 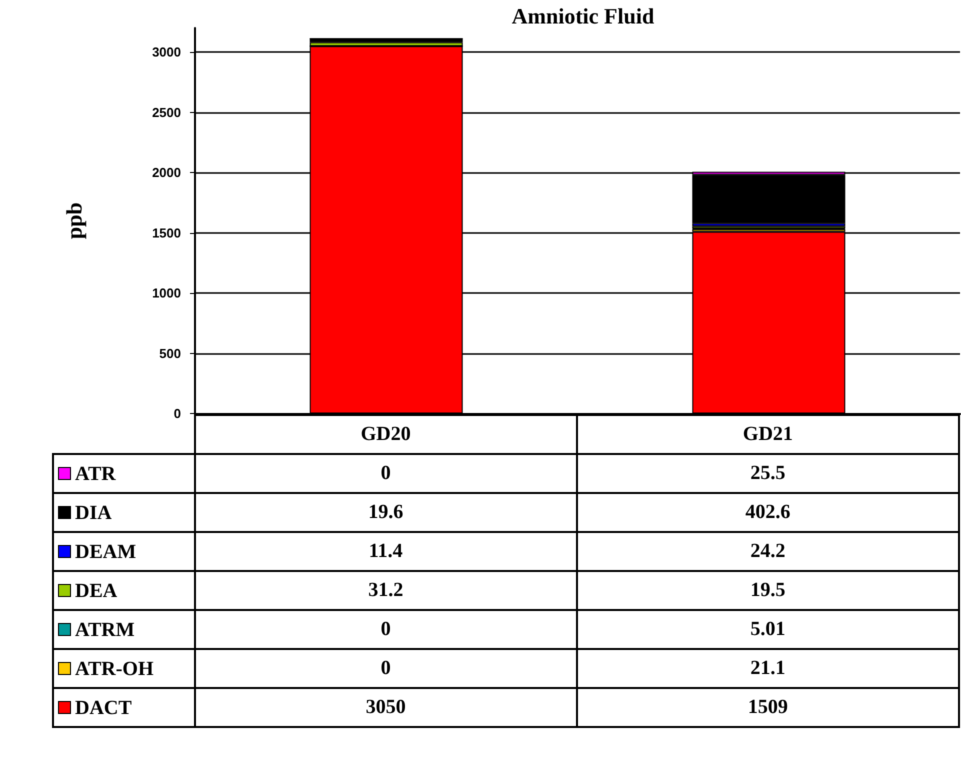 What do you see at coordinates (93, 512) in the screenshot?
I see `legend-label: DIA` at bounding box center [93, 512].